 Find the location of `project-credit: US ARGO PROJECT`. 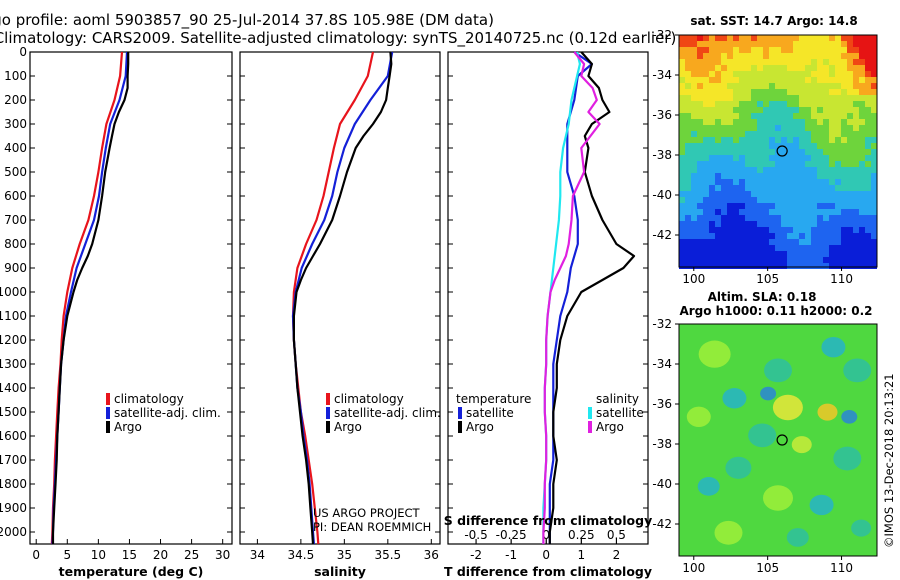

project-credit: US ARGO PROJECT is located at coordinates (367, 513).